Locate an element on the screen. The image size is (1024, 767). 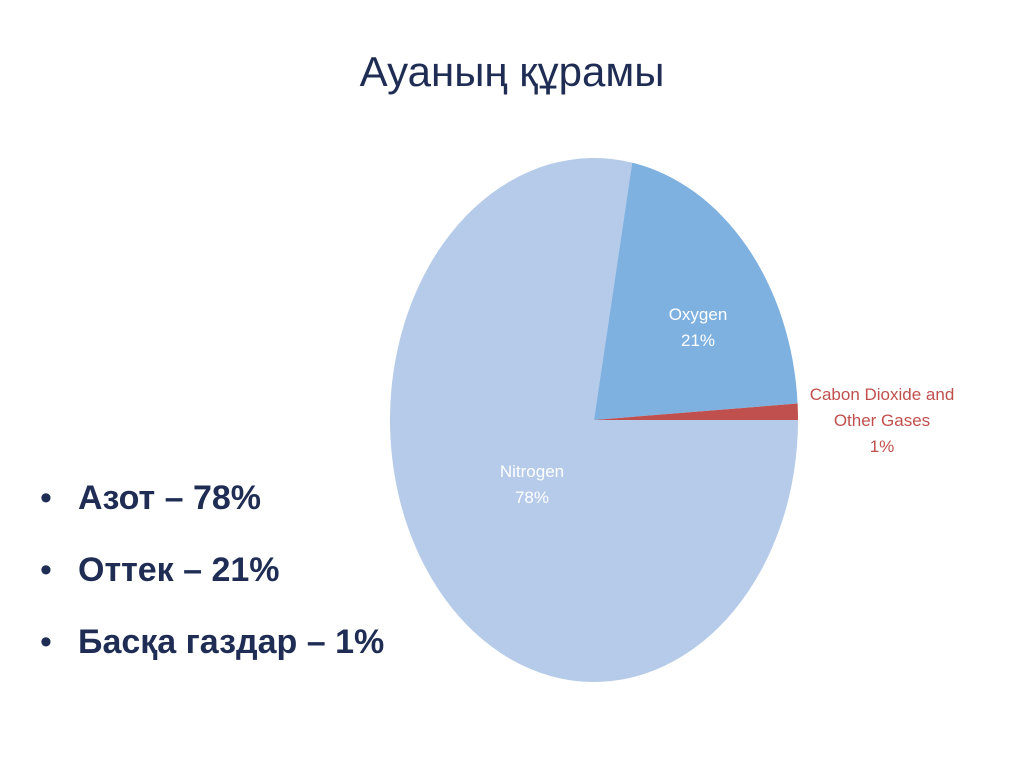
bullet-item: Оттек – 21% is located at coordinates (212, 578).